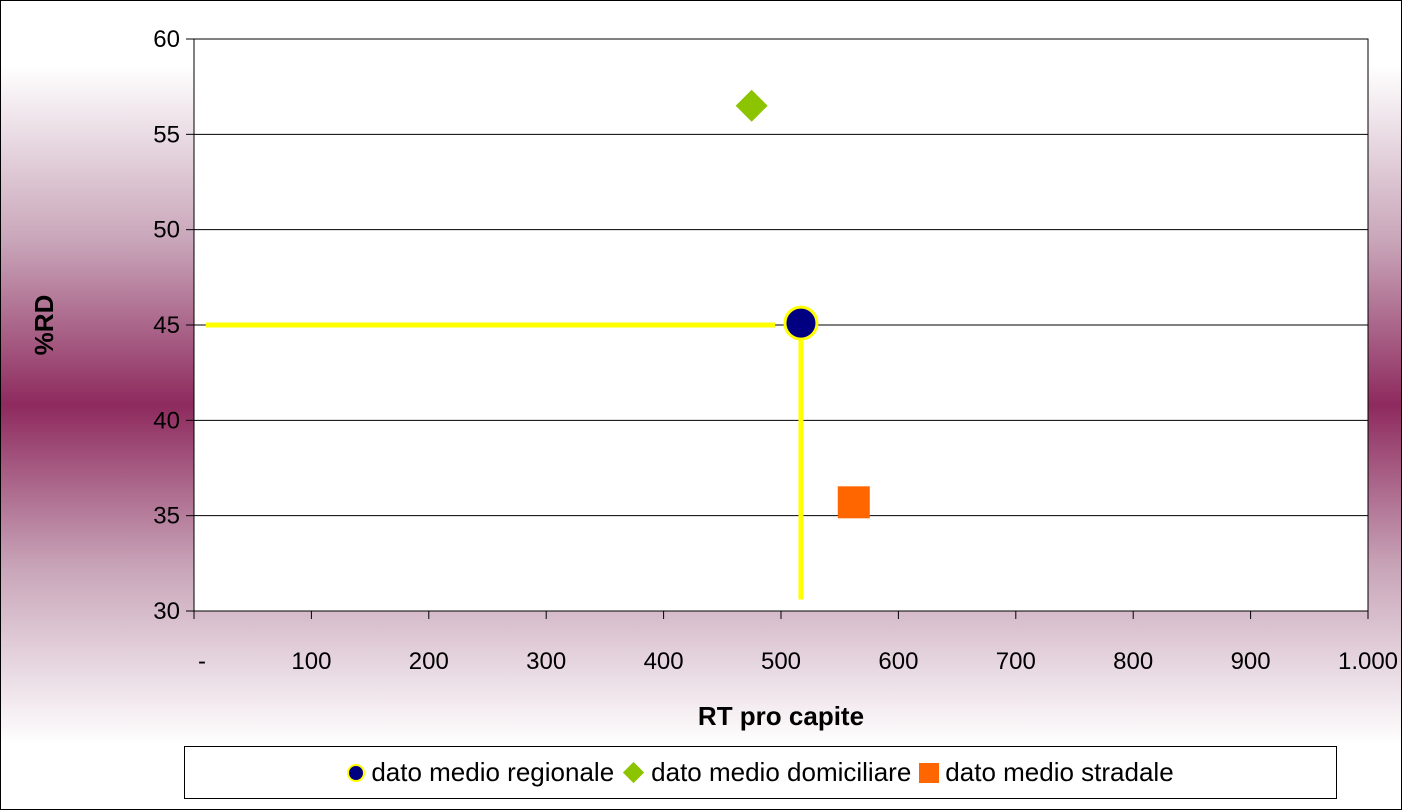 This screenshot has width=1402, height=811. Describe the element at coordinates (166, 325) in the screenshot. I see `y-tick-label: 45` at that location.